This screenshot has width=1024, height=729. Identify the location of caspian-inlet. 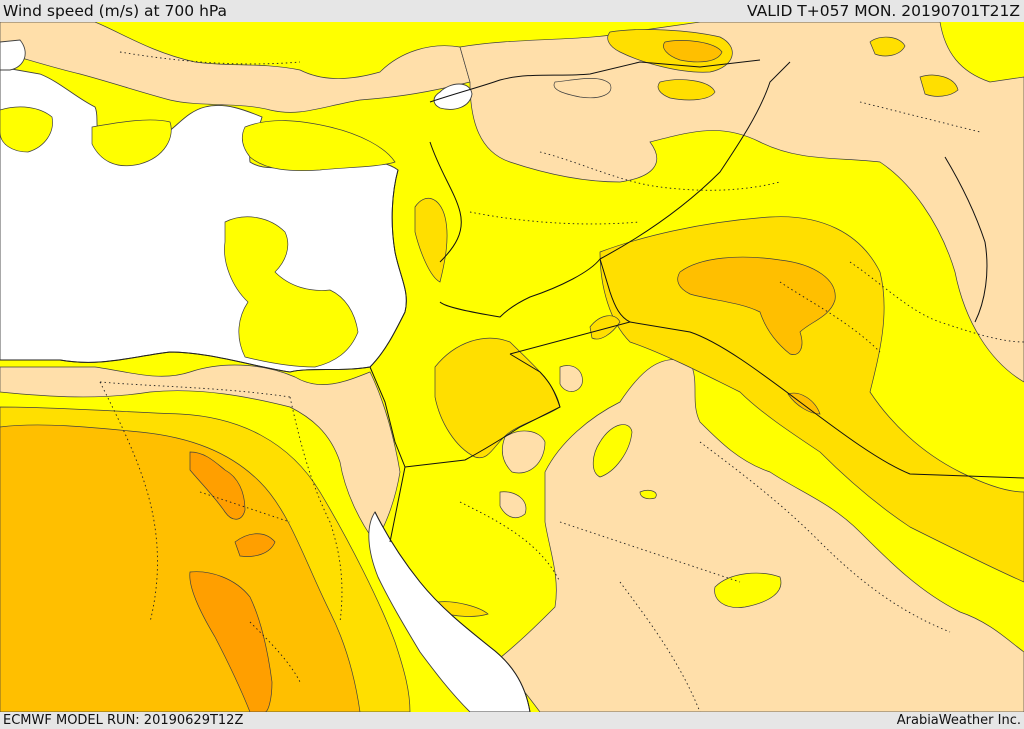
(13, 55).